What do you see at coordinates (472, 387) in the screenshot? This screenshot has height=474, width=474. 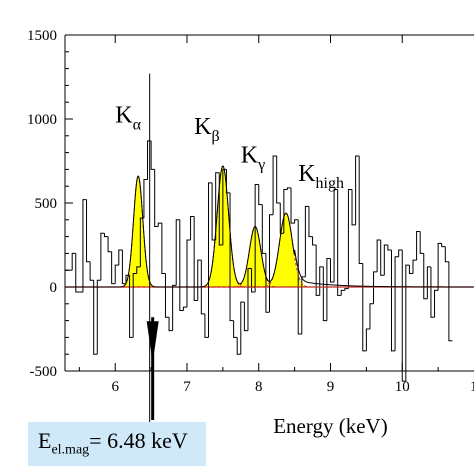 I see `x-tick-label: 1` at bounding box center [472, 387].